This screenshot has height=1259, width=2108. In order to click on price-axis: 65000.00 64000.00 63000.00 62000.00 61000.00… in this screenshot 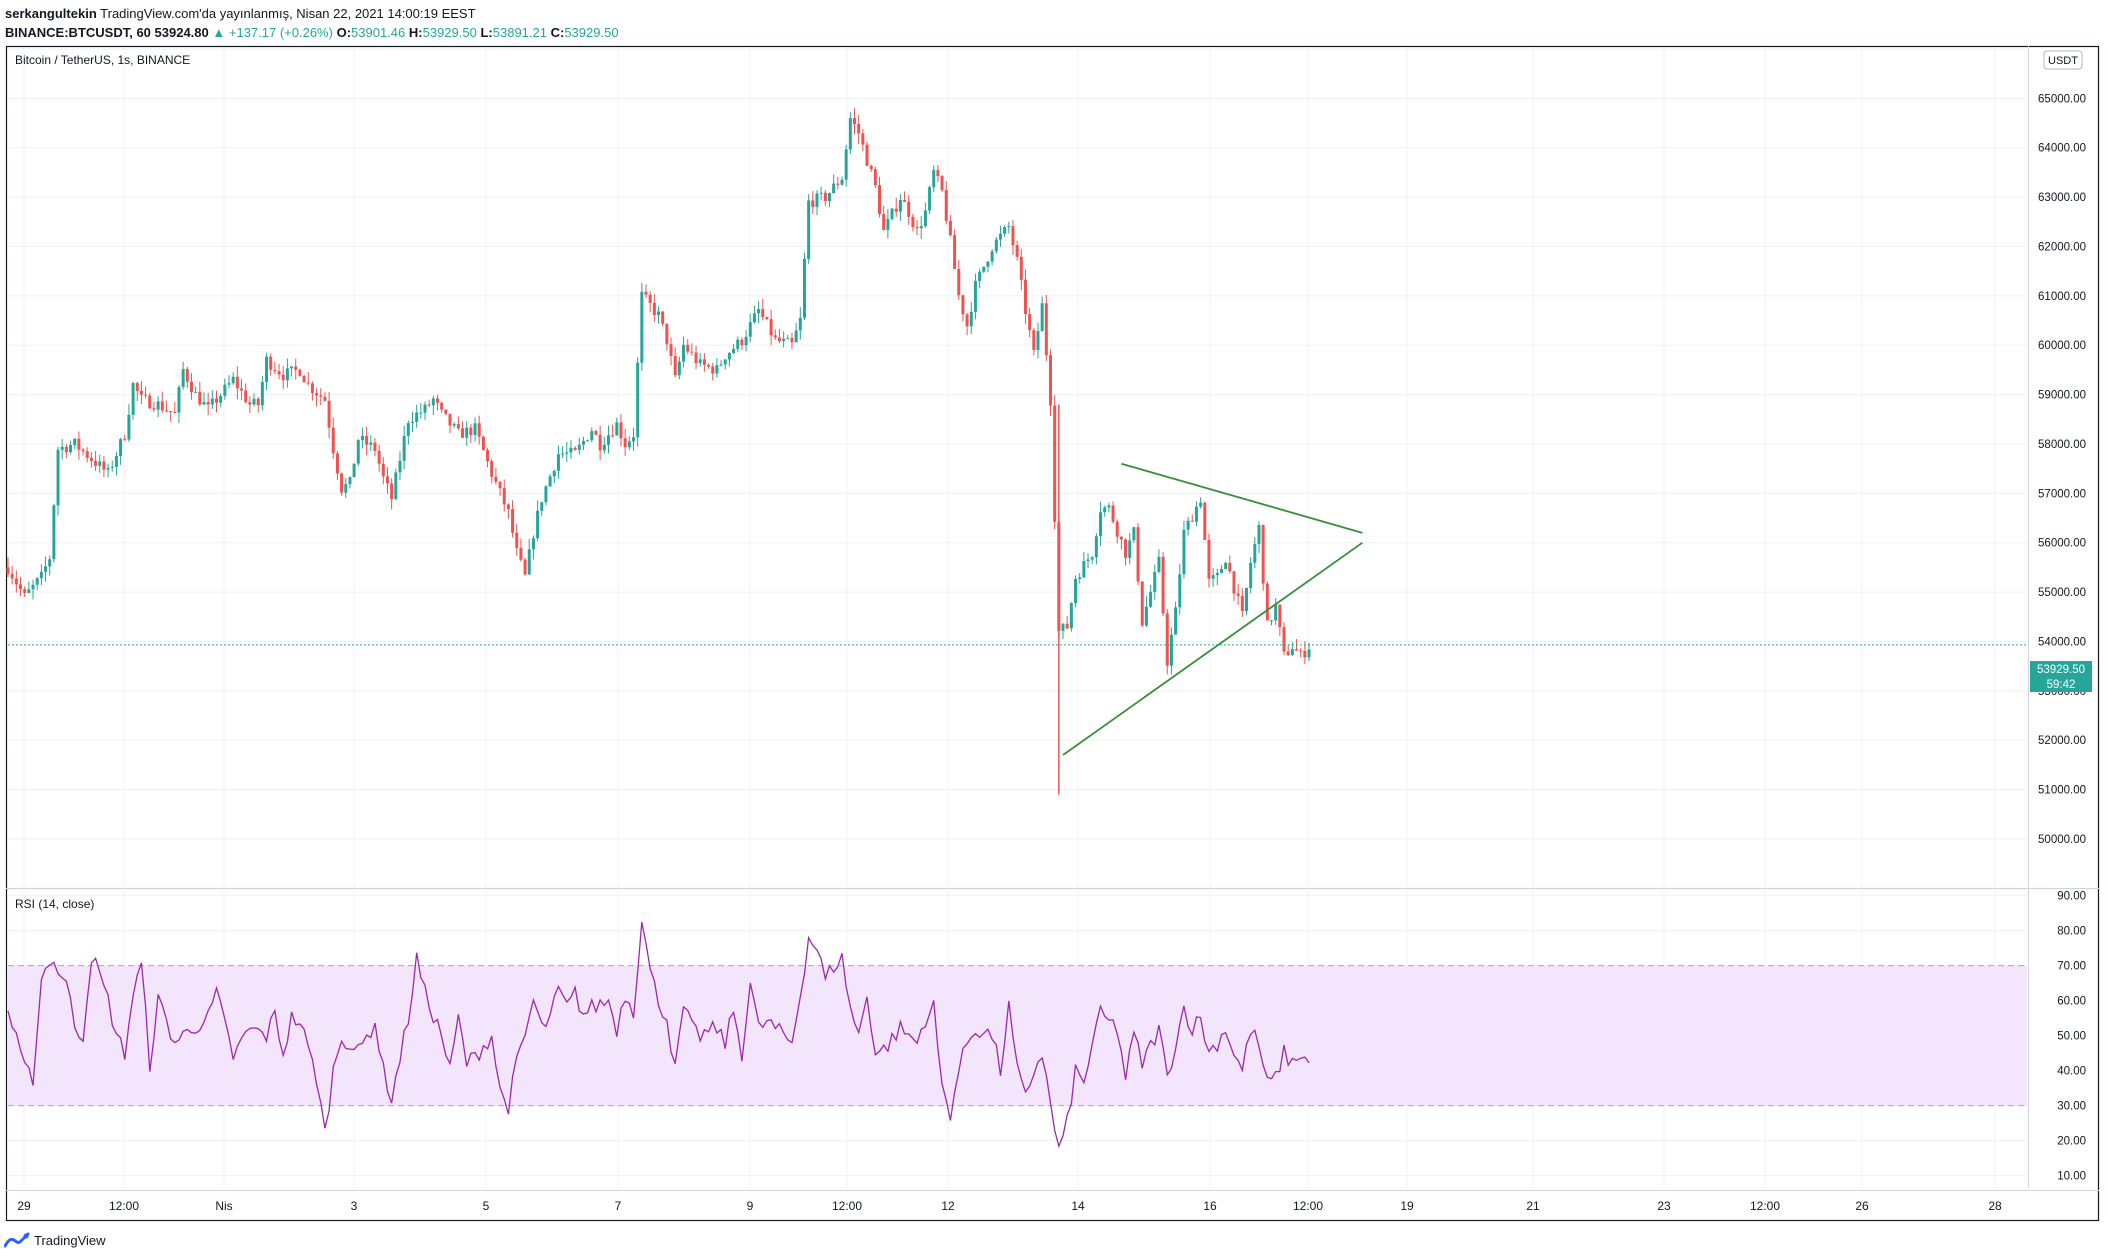, I will do `click(2062, 469)`.